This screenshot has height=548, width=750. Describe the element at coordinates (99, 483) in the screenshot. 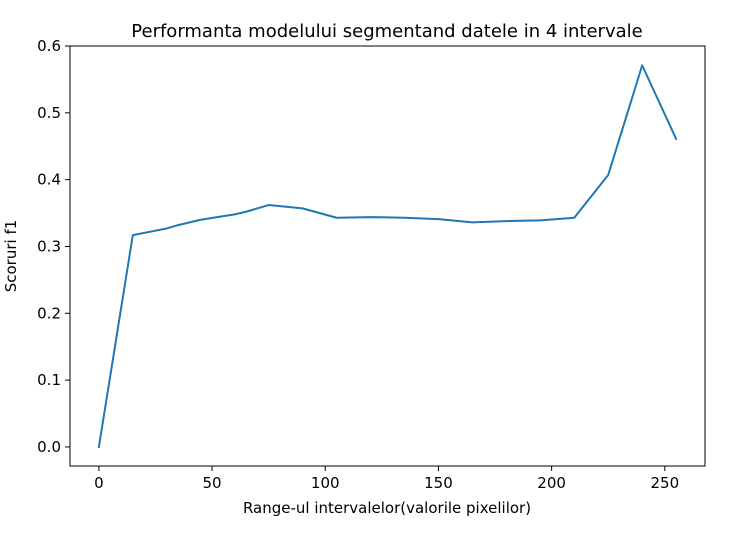

I see `x-tick-label-0: 0` at that location.